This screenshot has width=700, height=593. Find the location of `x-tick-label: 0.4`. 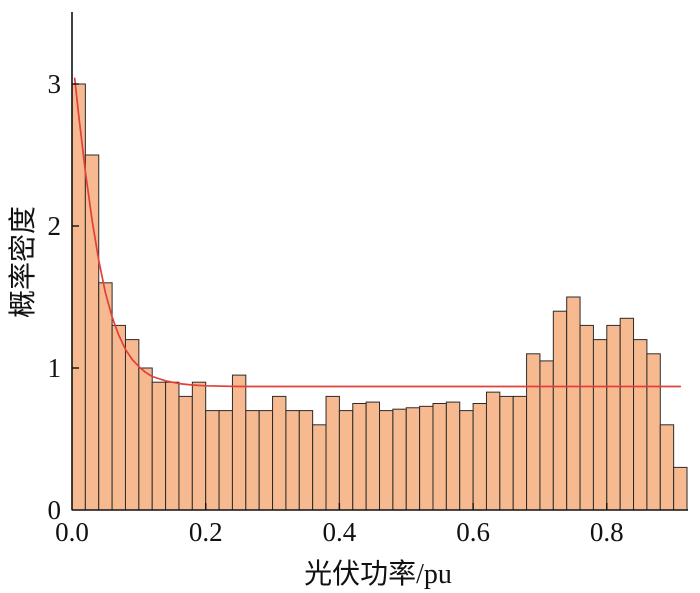

x-tick-label: 0.4 is located at coordinates (340, 532).